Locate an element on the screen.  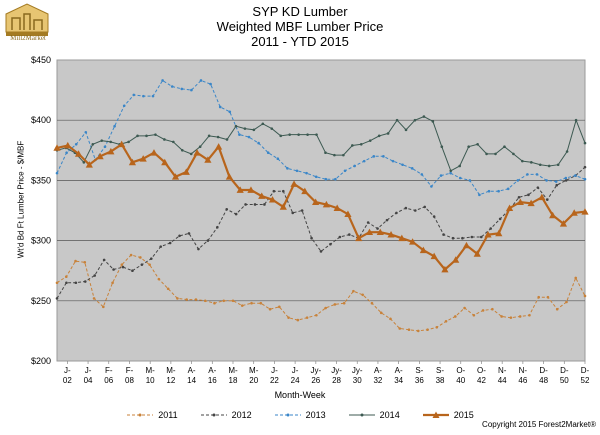
x-tick-label-week: 04 is located at coordinates (88, 380).